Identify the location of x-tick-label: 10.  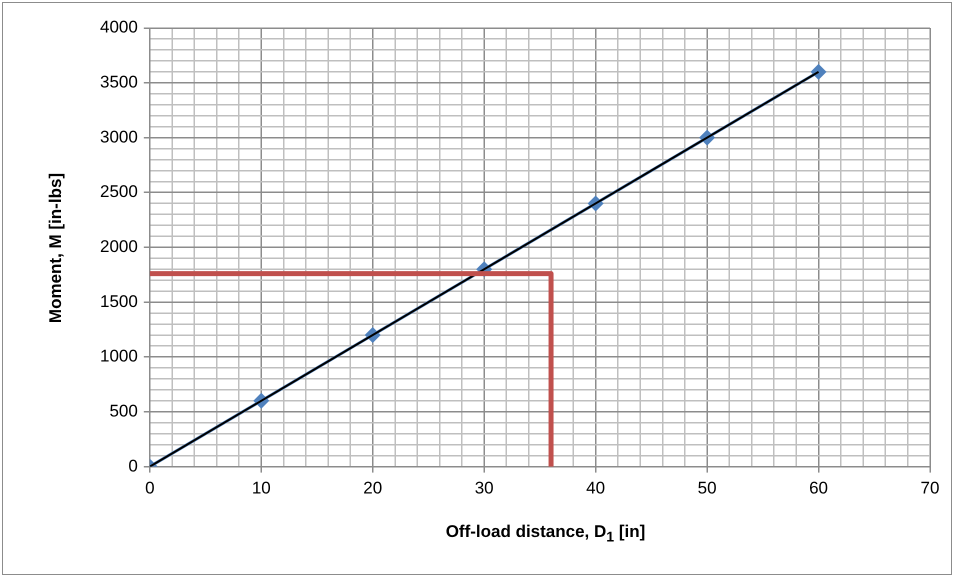
(261, 488).